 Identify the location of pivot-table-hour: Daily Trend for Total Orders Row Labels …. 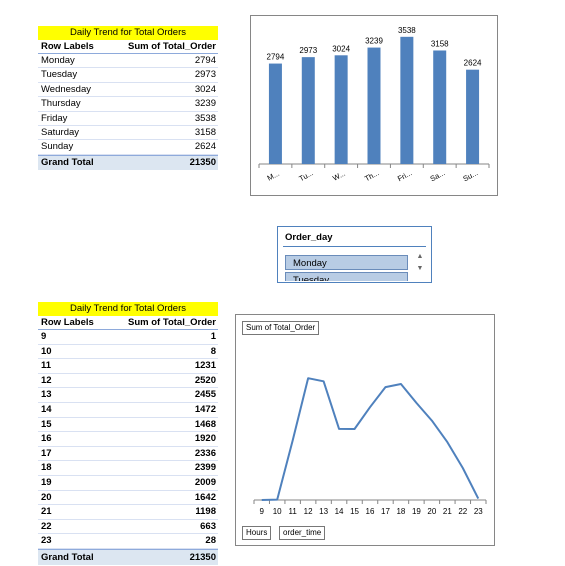
(128, 433).